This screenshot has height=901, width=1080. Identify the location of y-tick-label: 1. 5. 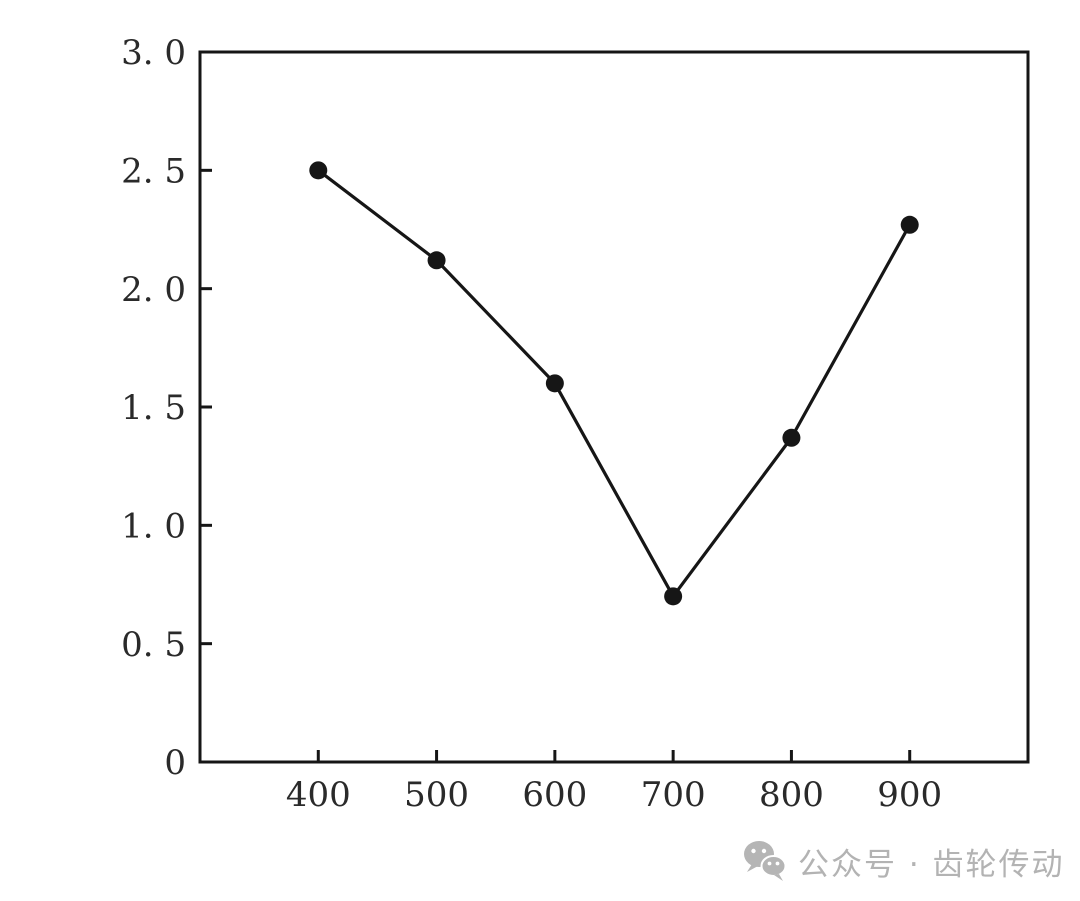
(153, 408).